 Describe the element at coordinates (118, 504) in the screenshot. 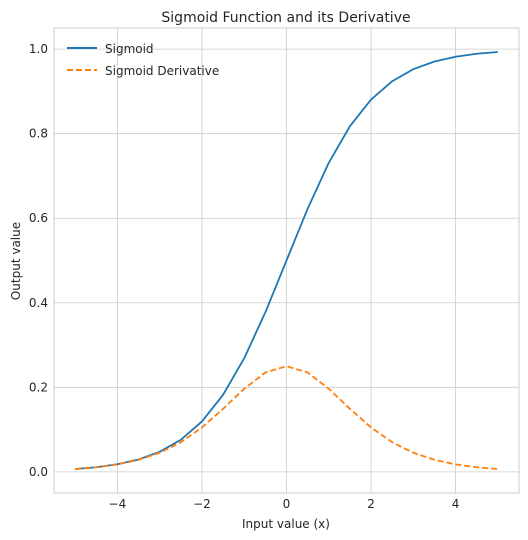

I see `x-tick-label: −4` at that location.